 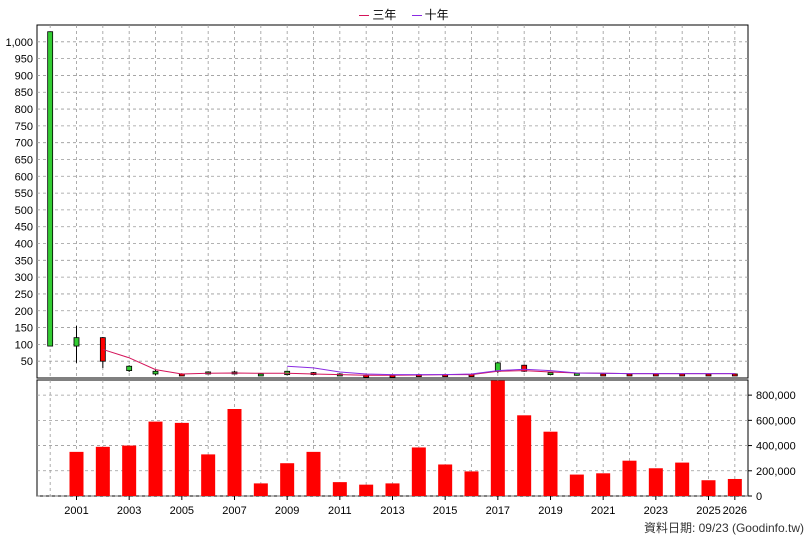 What do you see at coordinates (735, 511) in the screenshot?
I see `xtick-label: 2026` at bounding box center [735, 511].